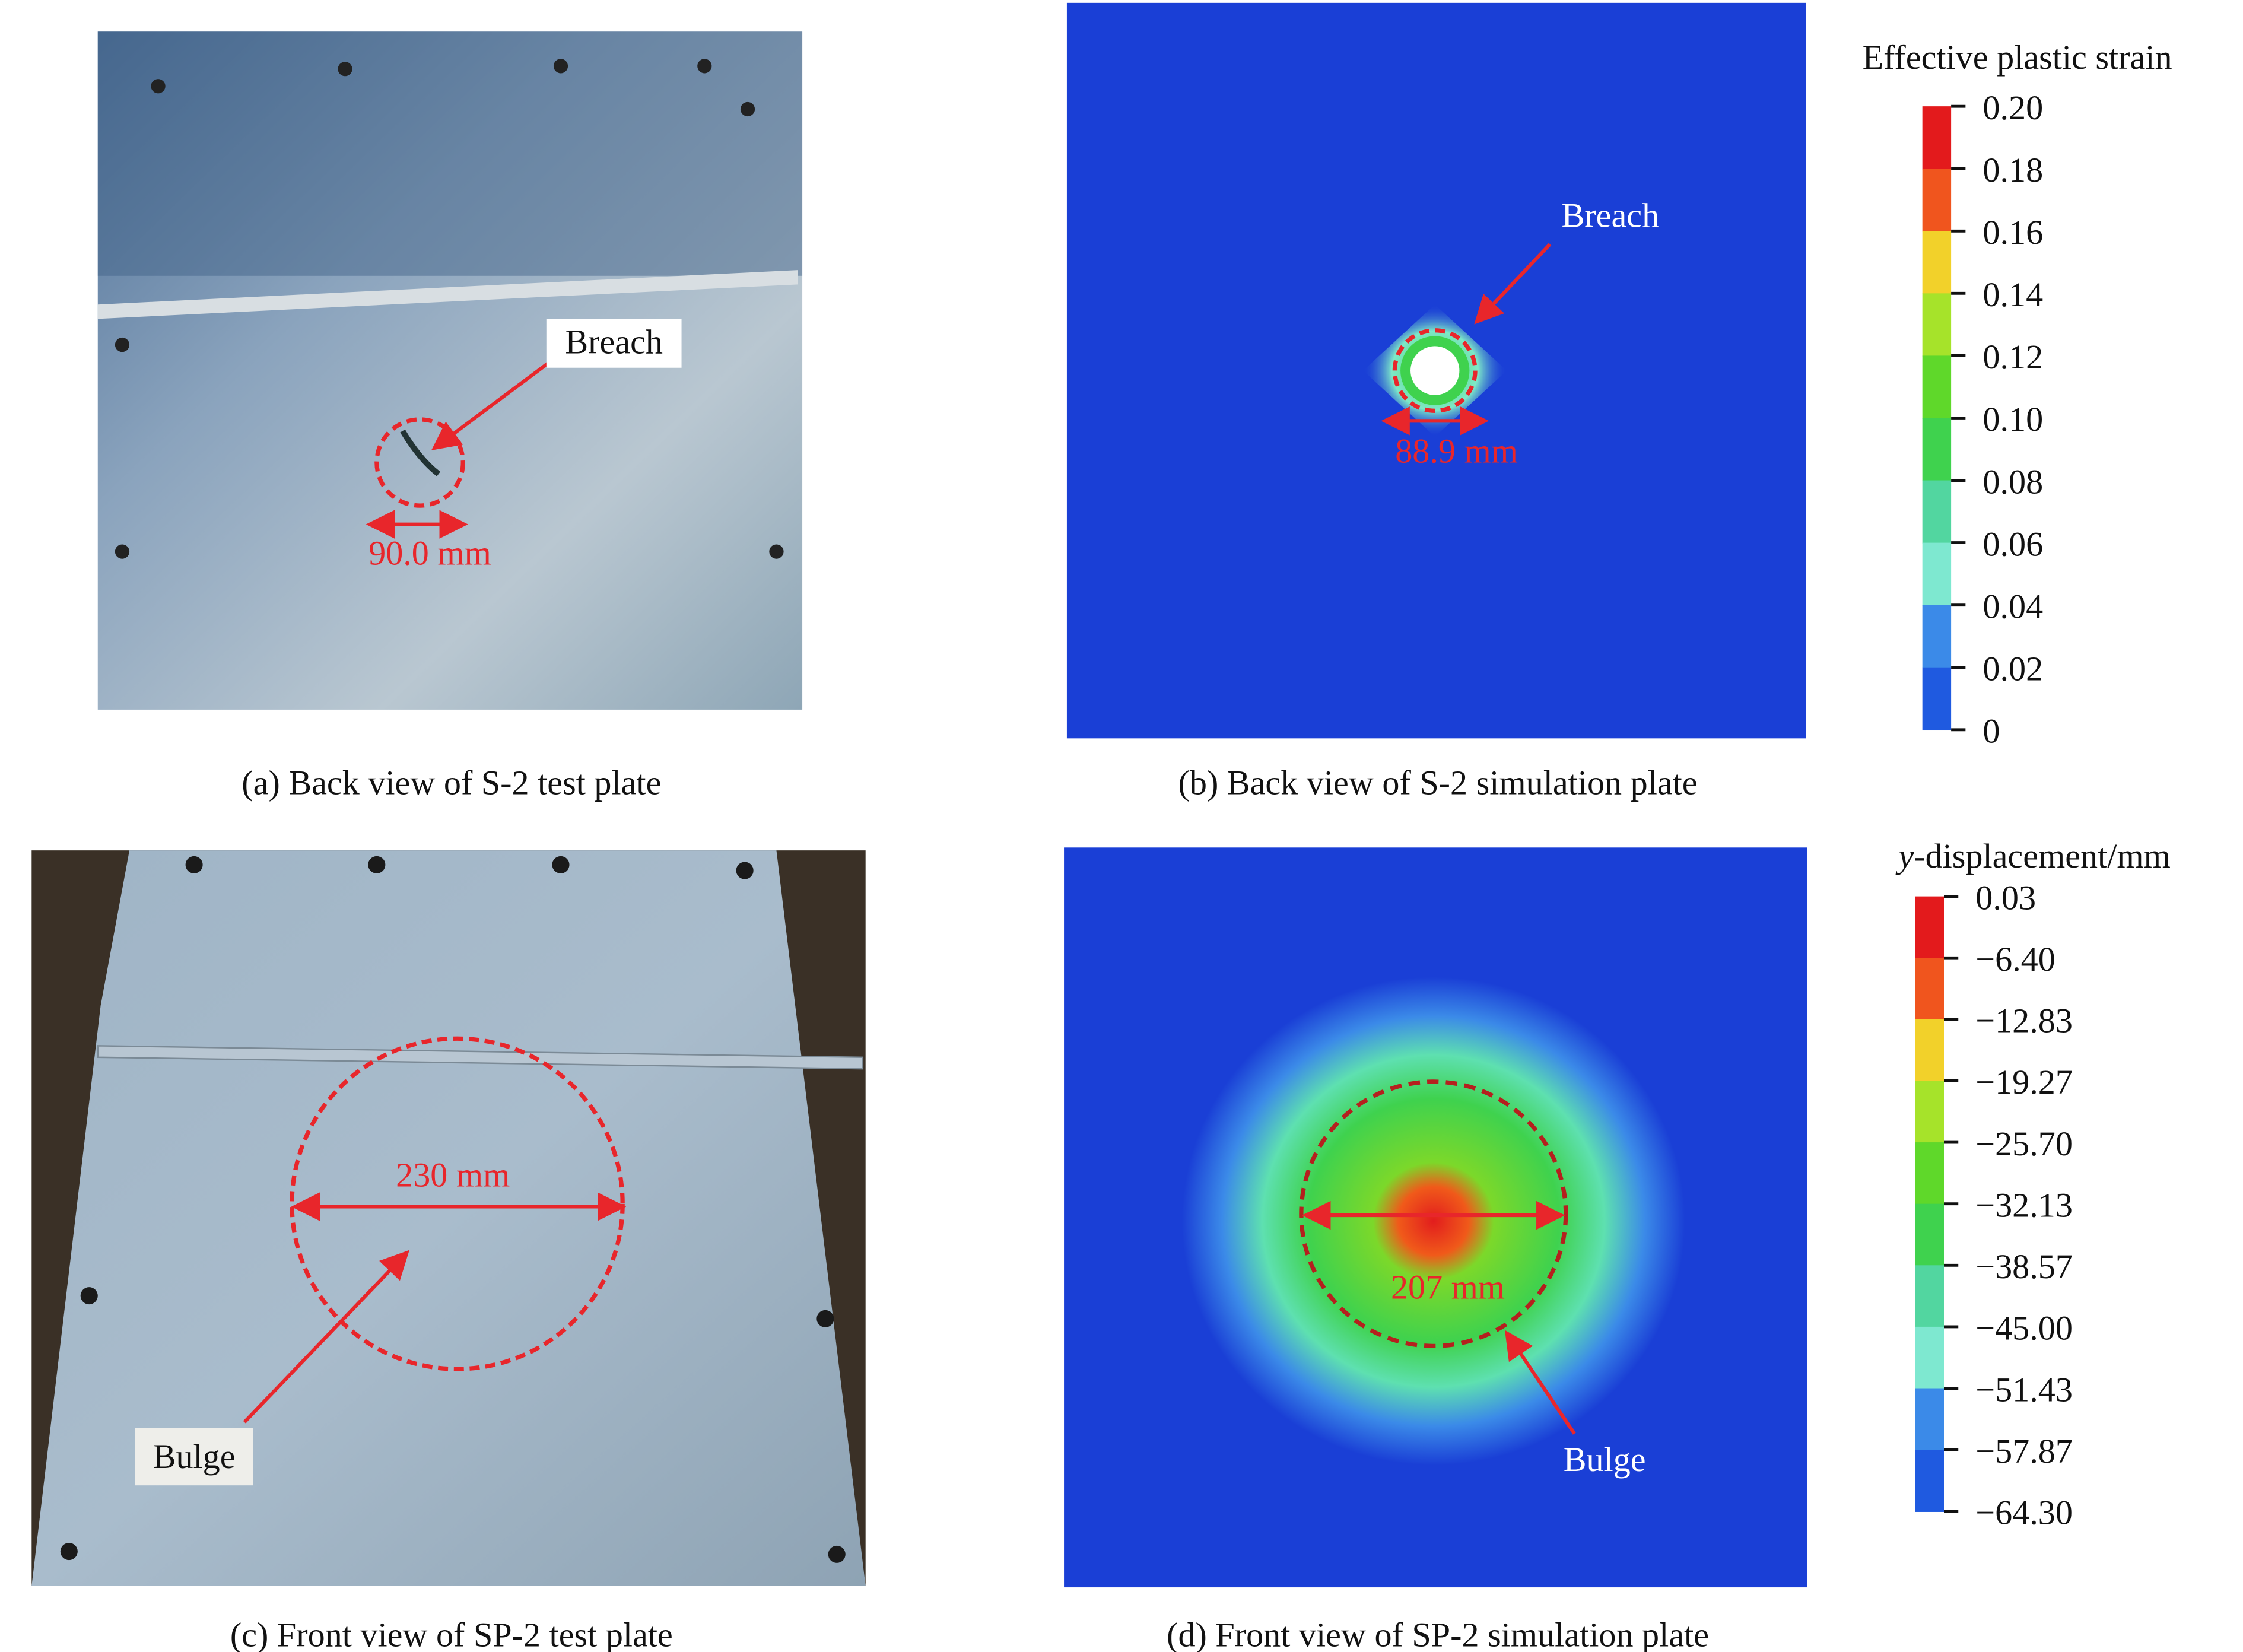 This screenshot has height=1652, width=2243. I want to click on breach-hole, so click(1435, 370).